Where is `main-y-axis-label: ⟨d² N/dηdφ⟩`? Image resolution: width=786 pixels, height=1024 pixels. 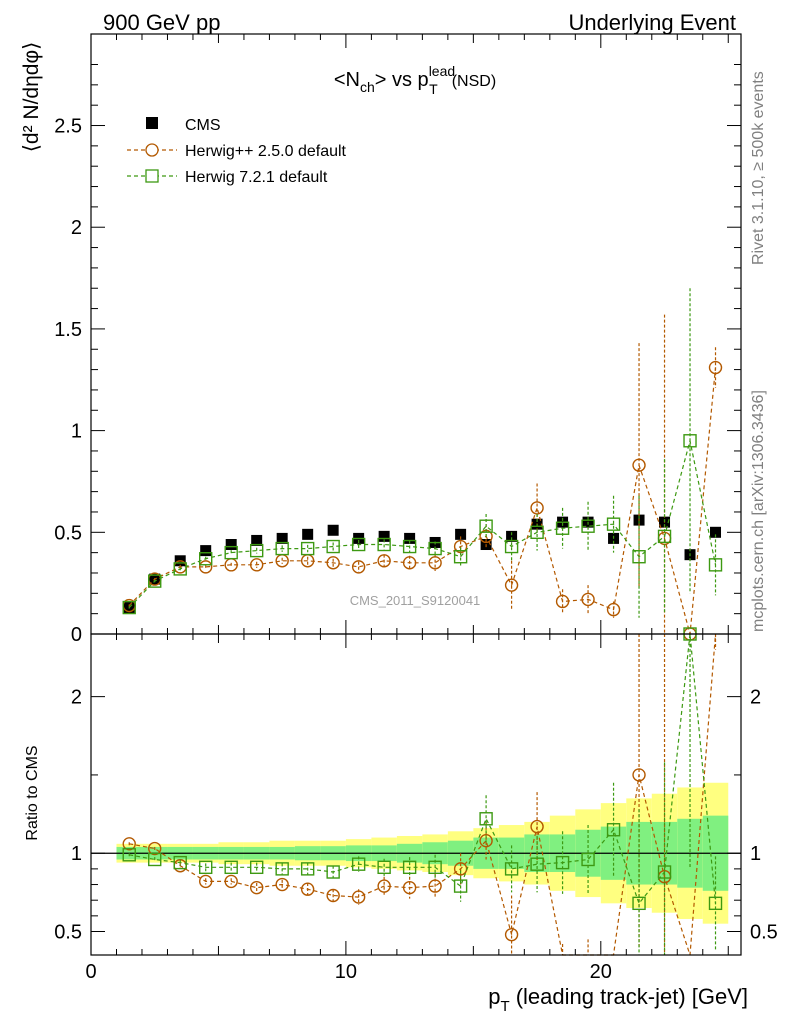
main-y-axis-label: ⟨d² N/dηdφ⟩ is located at coordinates (31, 97).